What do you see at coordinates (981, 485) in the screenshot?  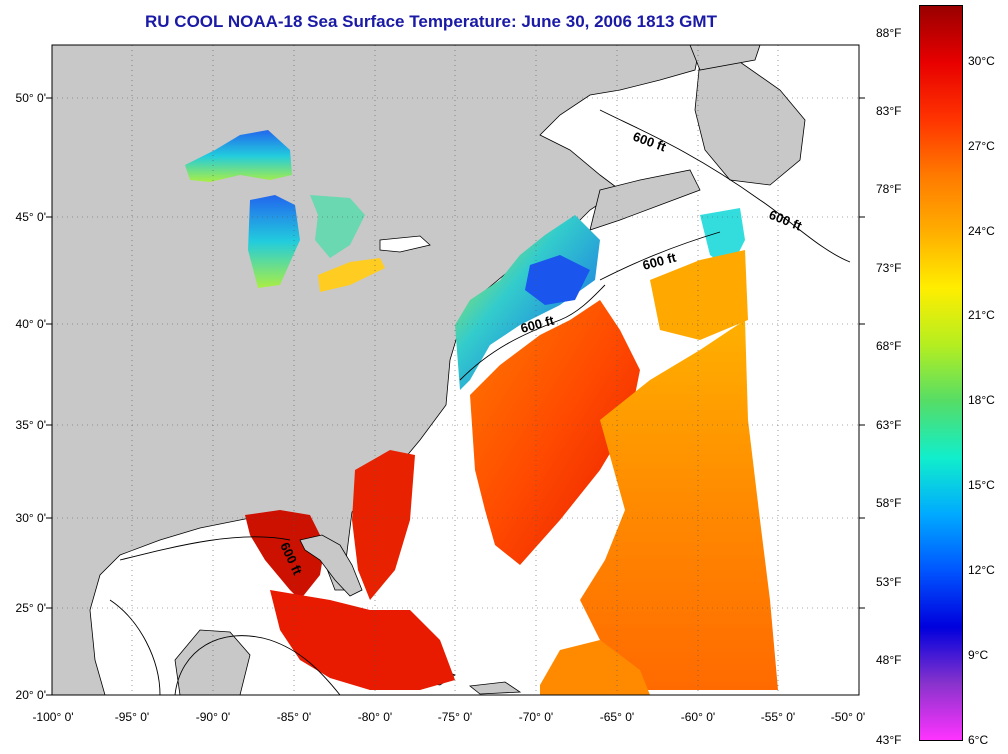 I see `colorbar-celsius-label: 15°C` at bounding box center [981, 485].